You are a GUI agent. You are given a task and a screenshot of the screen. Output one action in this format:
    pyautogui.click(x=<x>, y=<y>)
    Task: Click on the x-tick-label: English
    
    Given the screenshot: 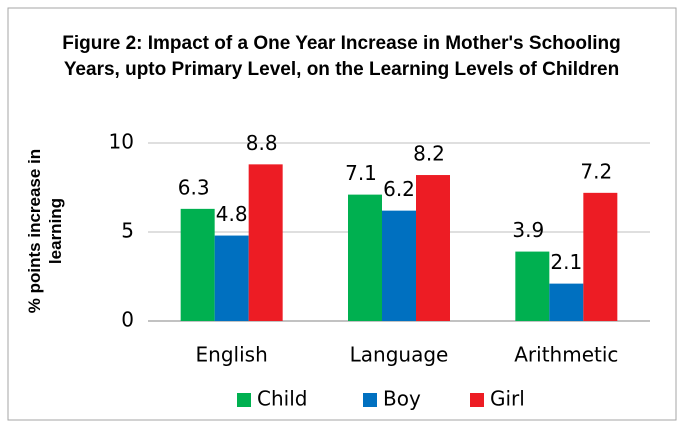 What is the action you would take?
    pyautogui.click(x=232, y=355)
    